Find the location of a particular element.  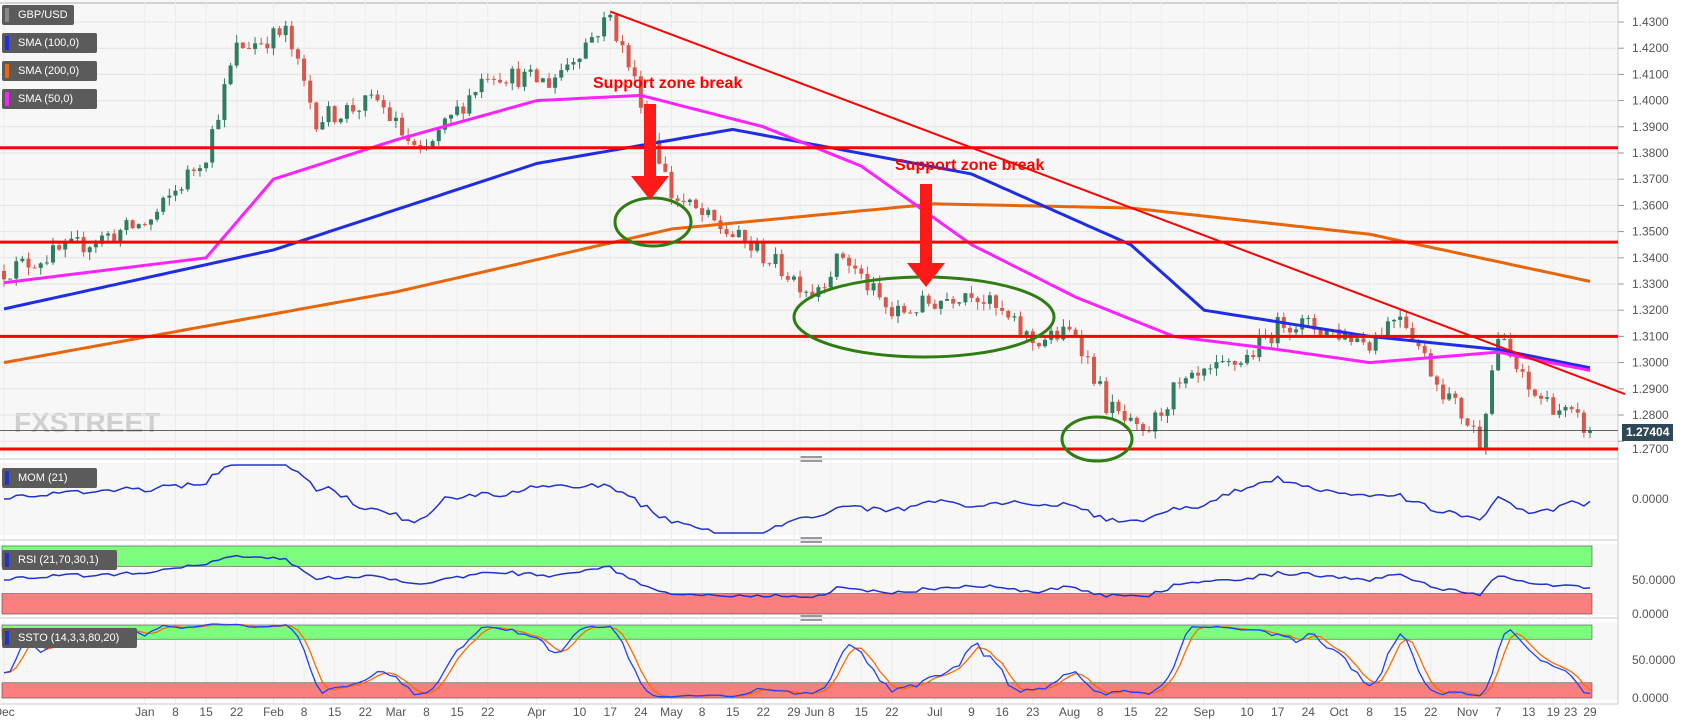

legend-sma100-label: SMA (100,0) is located at coordinates (49, 43).